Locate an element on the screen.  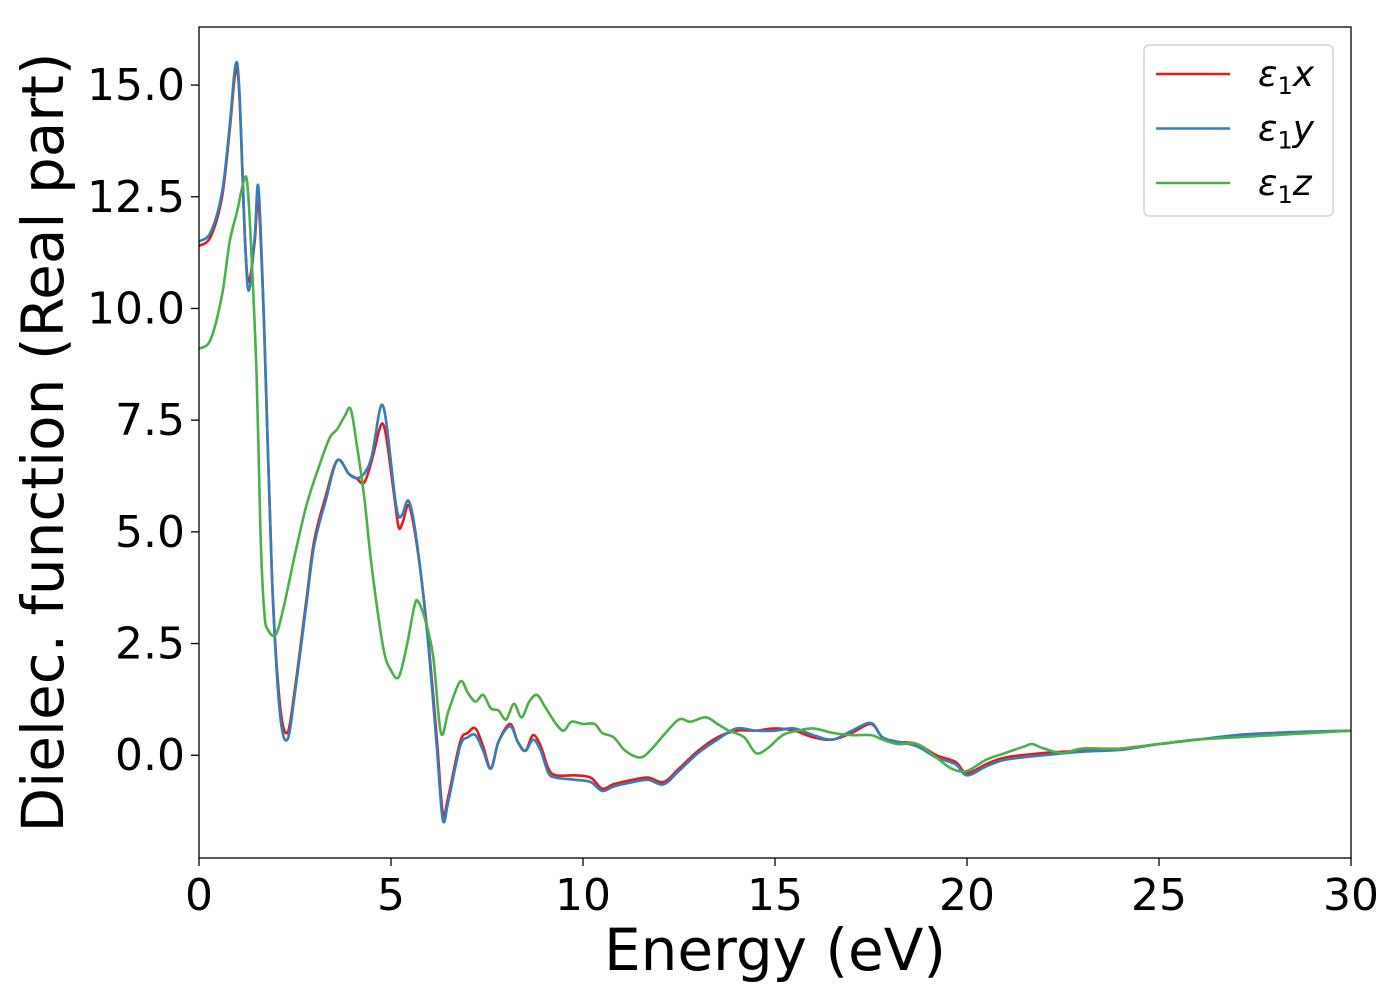
y-tick-label: 15.0 is located at coordinates (136, 85).